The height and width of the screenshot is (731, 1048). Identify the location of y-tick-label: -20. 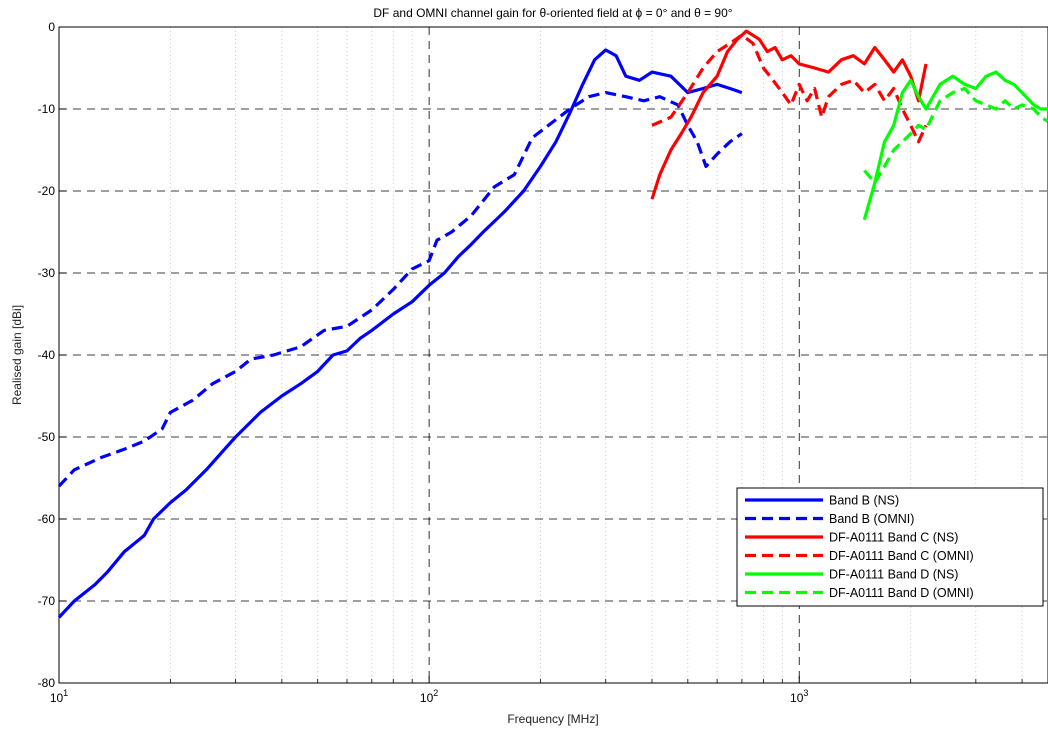
(47, 191).